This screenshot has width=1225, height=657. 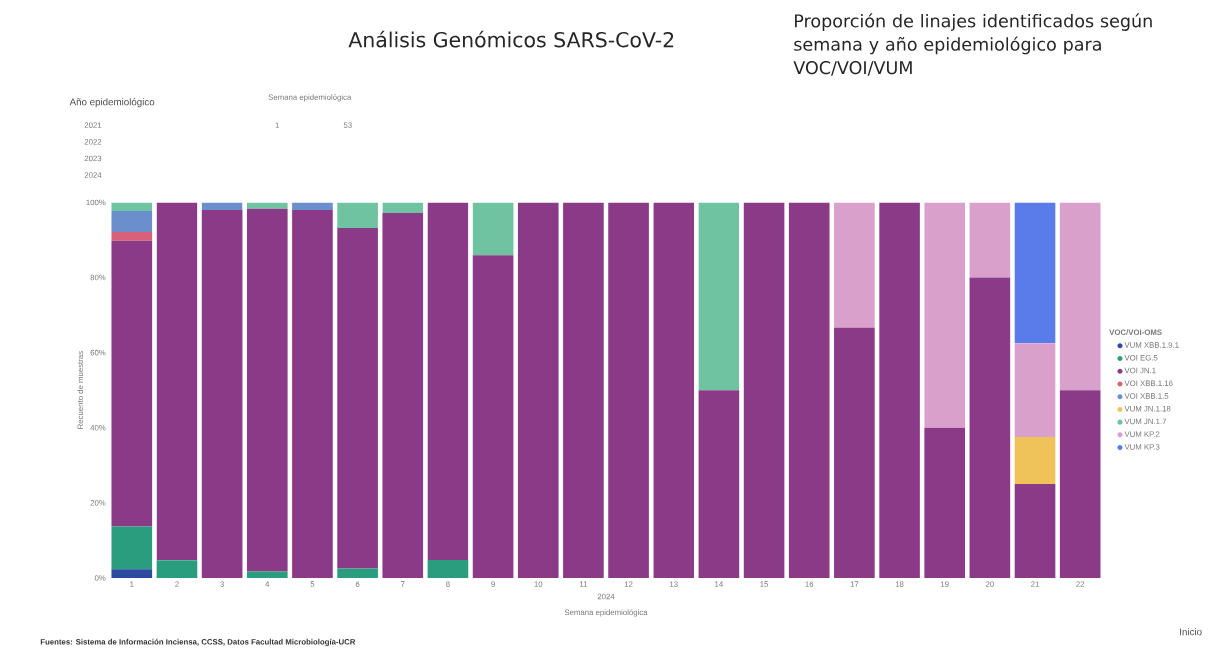 What do you see at coordinates (511, 39) in the screenshot?
I see `chart-title: Análisis Genómicos SARS-CoV-2` at bounding box center [511, 39].